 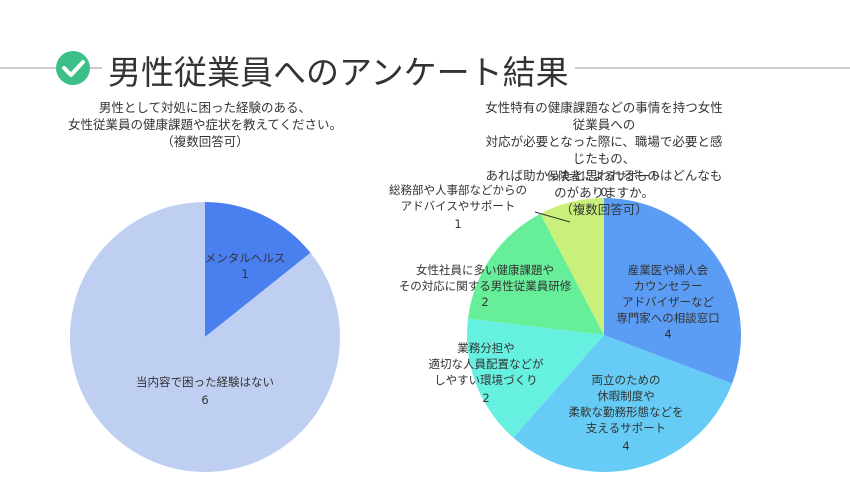 I want to click on page-title: 男性従業員へのアンケート結果, so click(x=338, y=70).